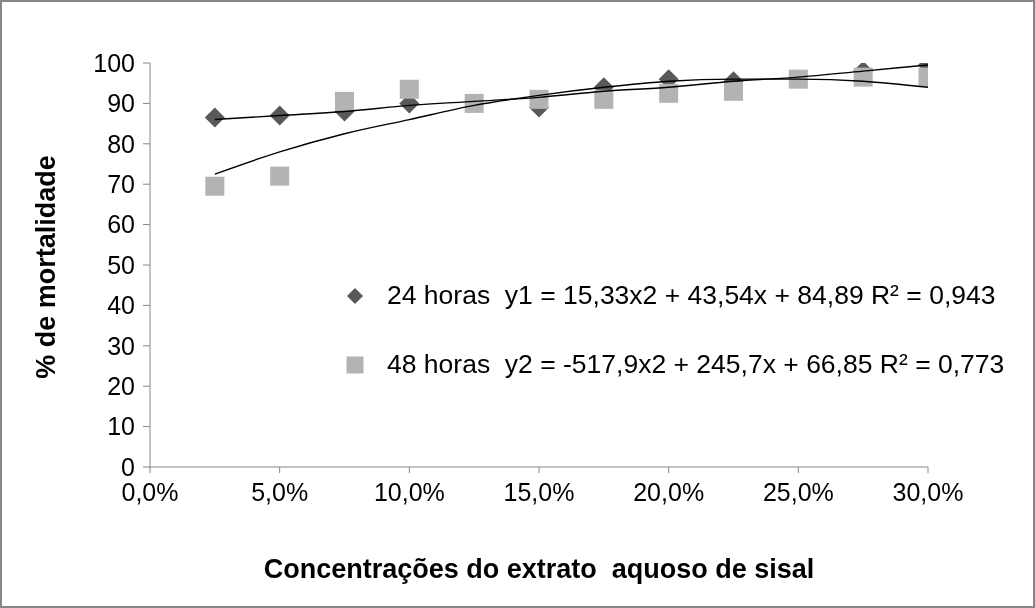  Describe the element at coordinates (121, 103) in the screenshot. I see `y-tick-label: 90` at that location.